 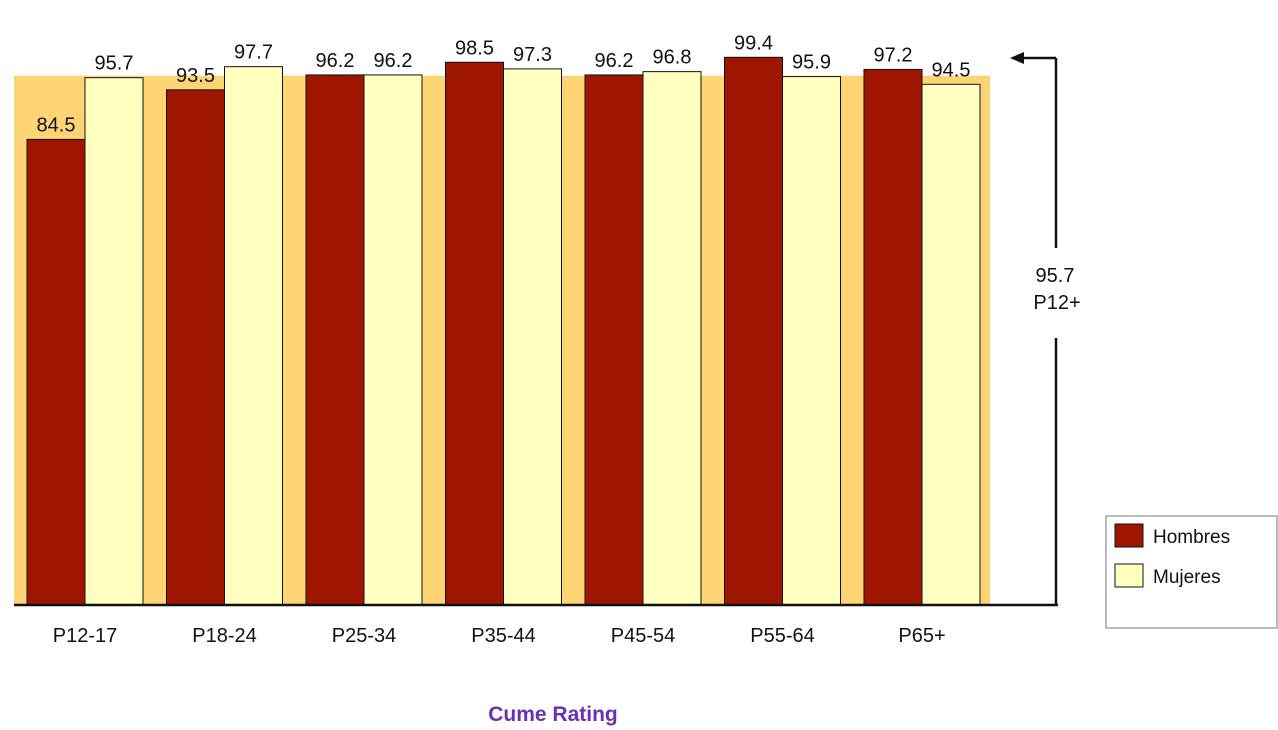 What do you see at coordinates (1187, 577) in the screenshot?
I see `legend-label-mujeres: Mujeres` at bounding box center [1187, 577].